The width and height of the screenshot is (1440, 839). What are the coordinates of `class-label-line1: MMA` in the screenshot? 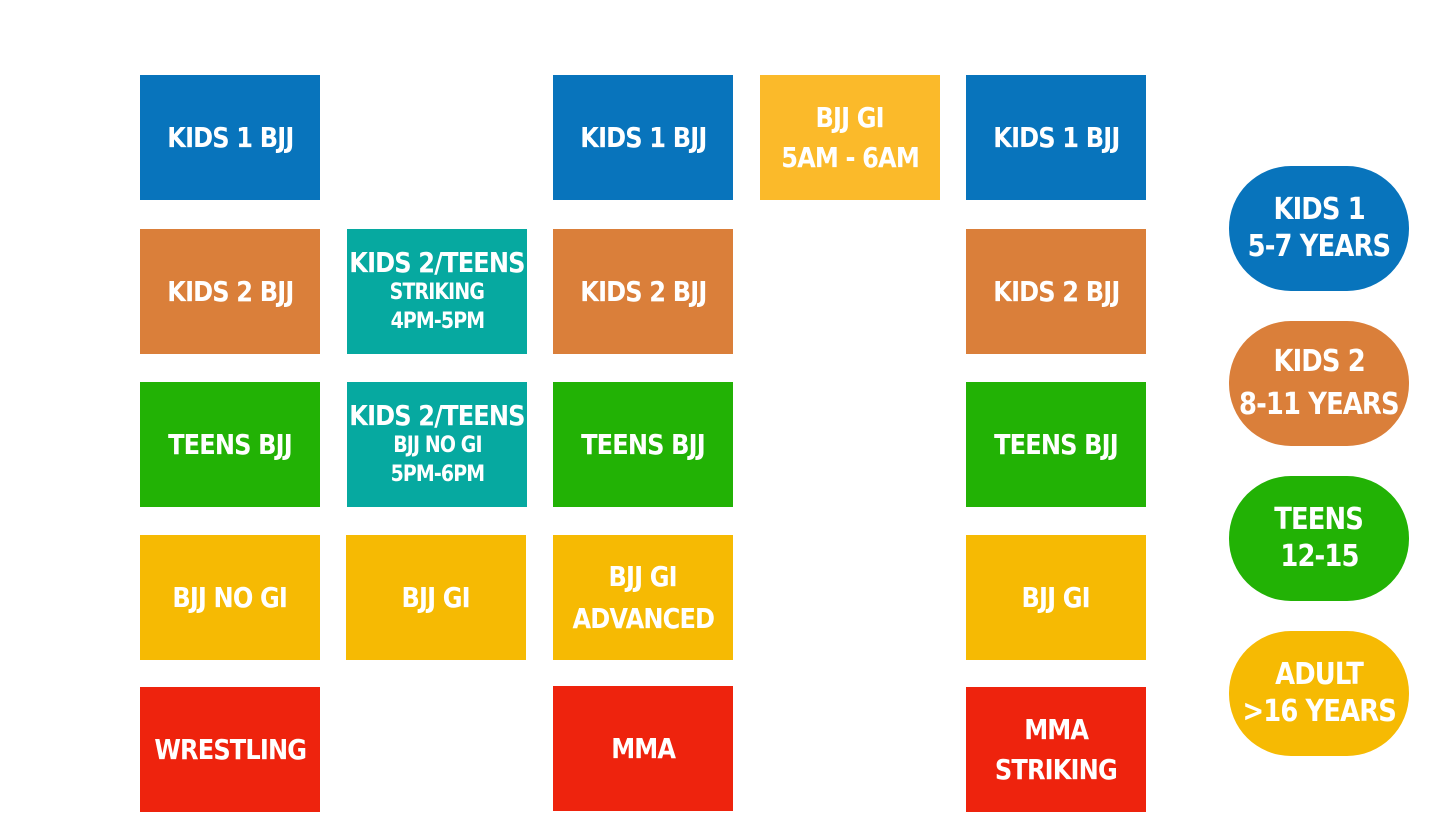 It's located at (1056, 730).